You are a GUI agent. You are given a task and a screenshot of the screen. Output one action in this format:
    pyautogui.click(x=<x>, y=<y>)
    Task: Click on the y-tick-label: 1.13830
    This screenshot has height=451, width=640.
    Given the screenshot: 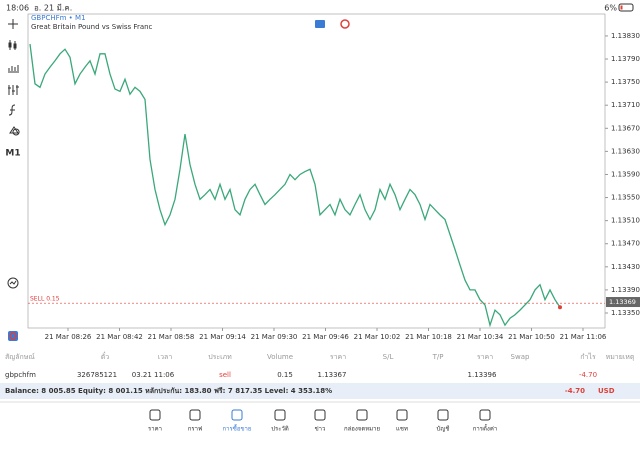 What is the action you would take?
    pyautogui.click(x=625, y=36)
    